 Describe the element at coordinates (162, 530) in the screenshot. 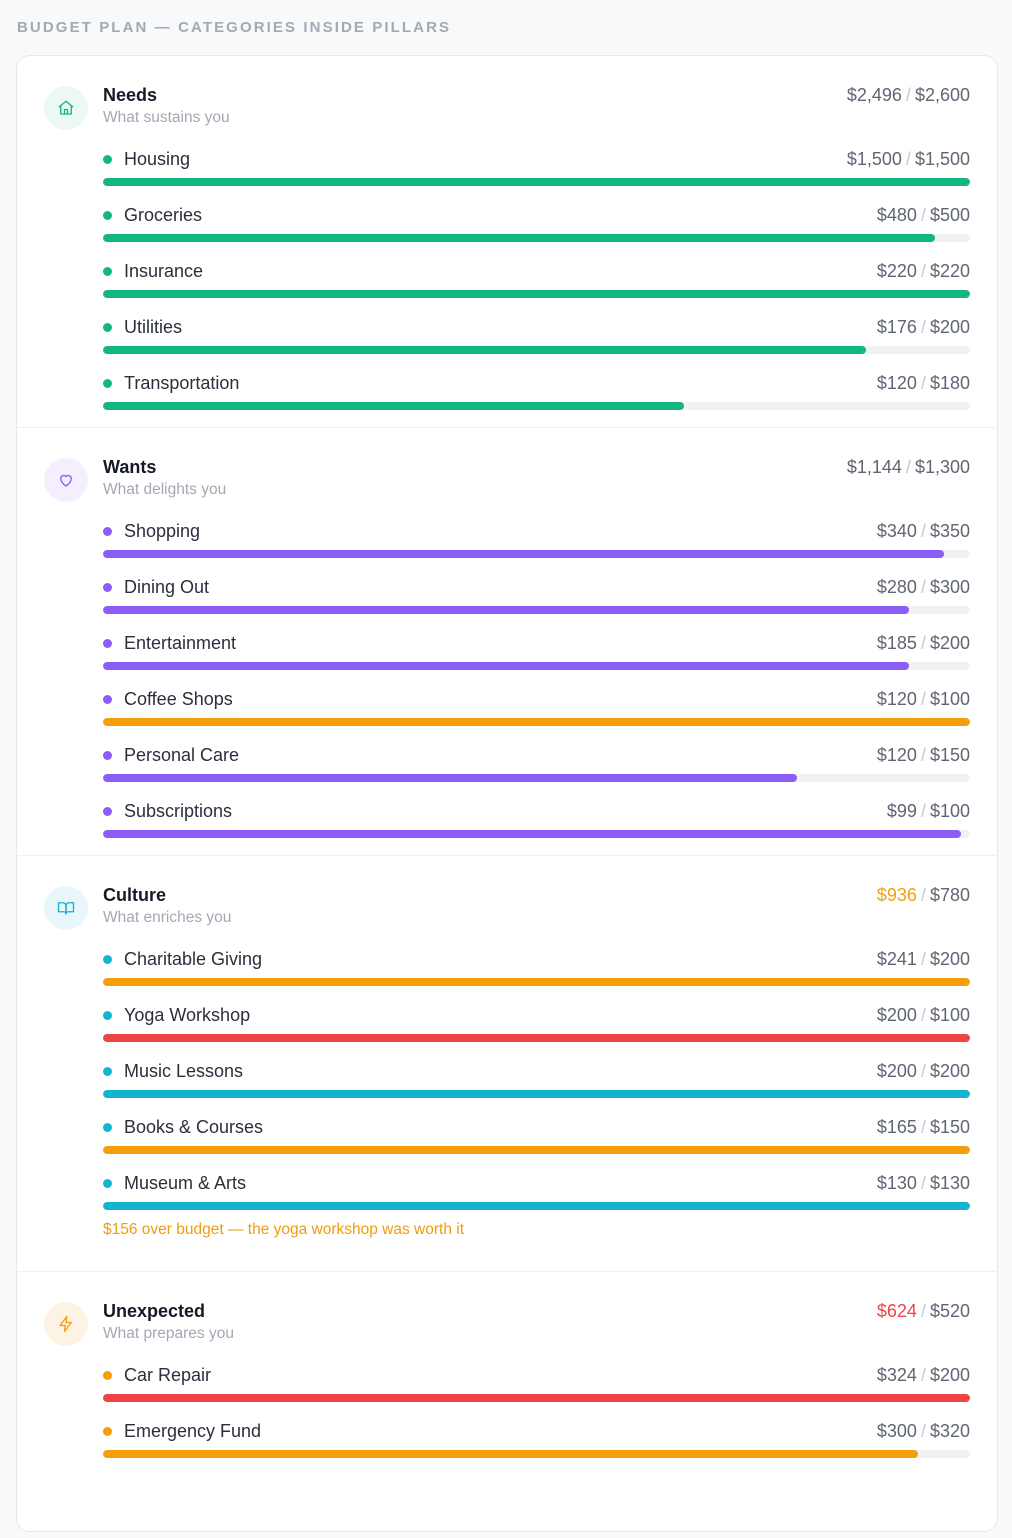

I see `category-label: Shopping` at that location.